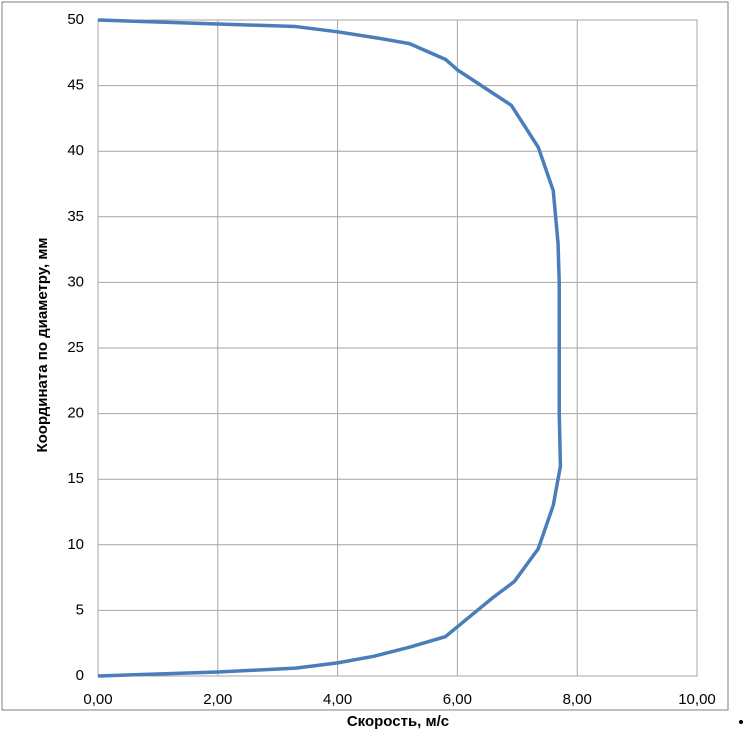 The height and width of the screenshot is (744, 745). I want to click on y-tick-label: 0, so click(80, 675).